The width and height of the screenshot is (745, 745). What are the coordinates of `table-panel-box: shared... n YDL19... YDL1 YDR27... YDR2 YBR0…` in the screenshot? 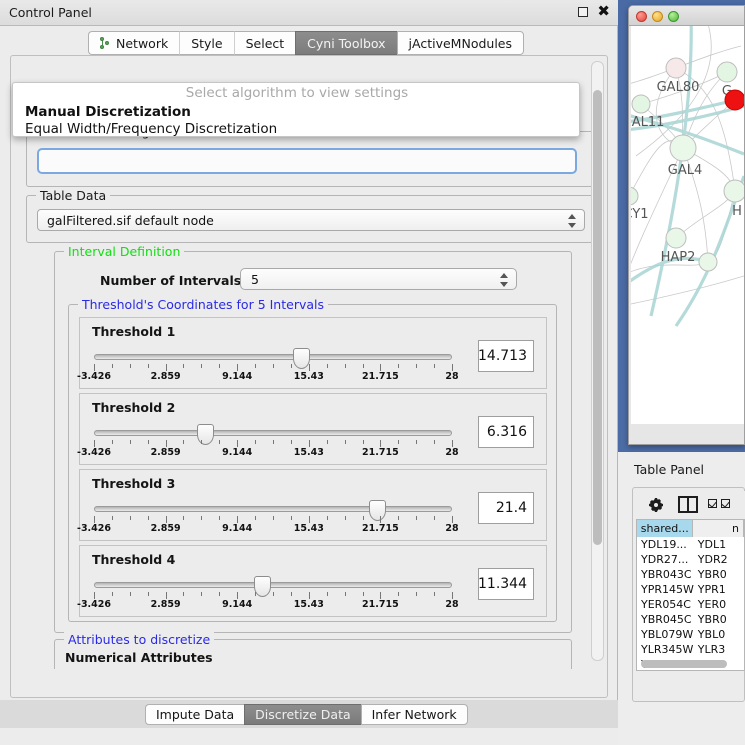 It's located at (688, 594).